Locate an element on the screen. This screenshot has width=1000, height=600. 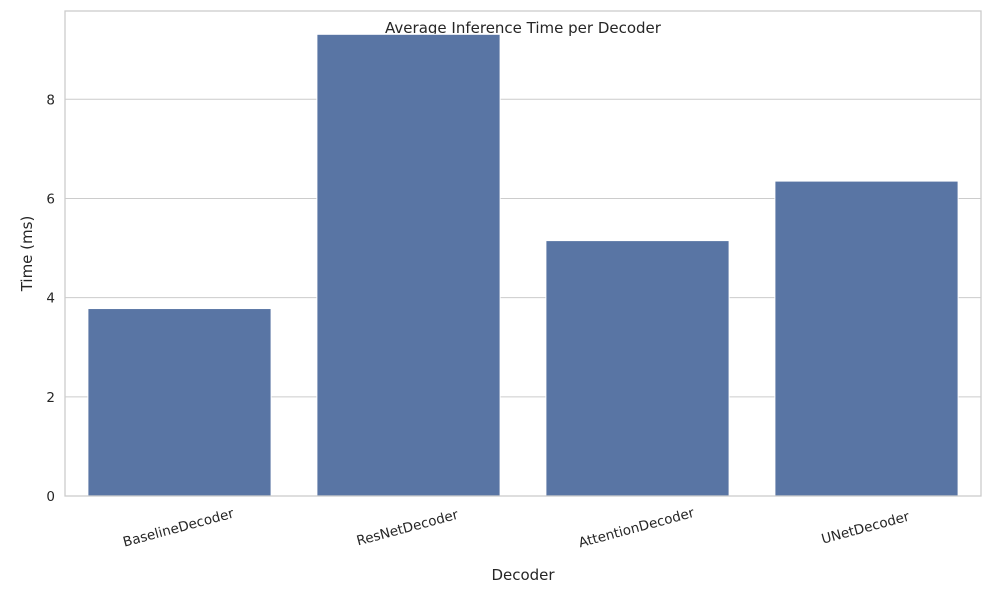
y-axis-label: Time (ms) is located at coordinates (27, 254).